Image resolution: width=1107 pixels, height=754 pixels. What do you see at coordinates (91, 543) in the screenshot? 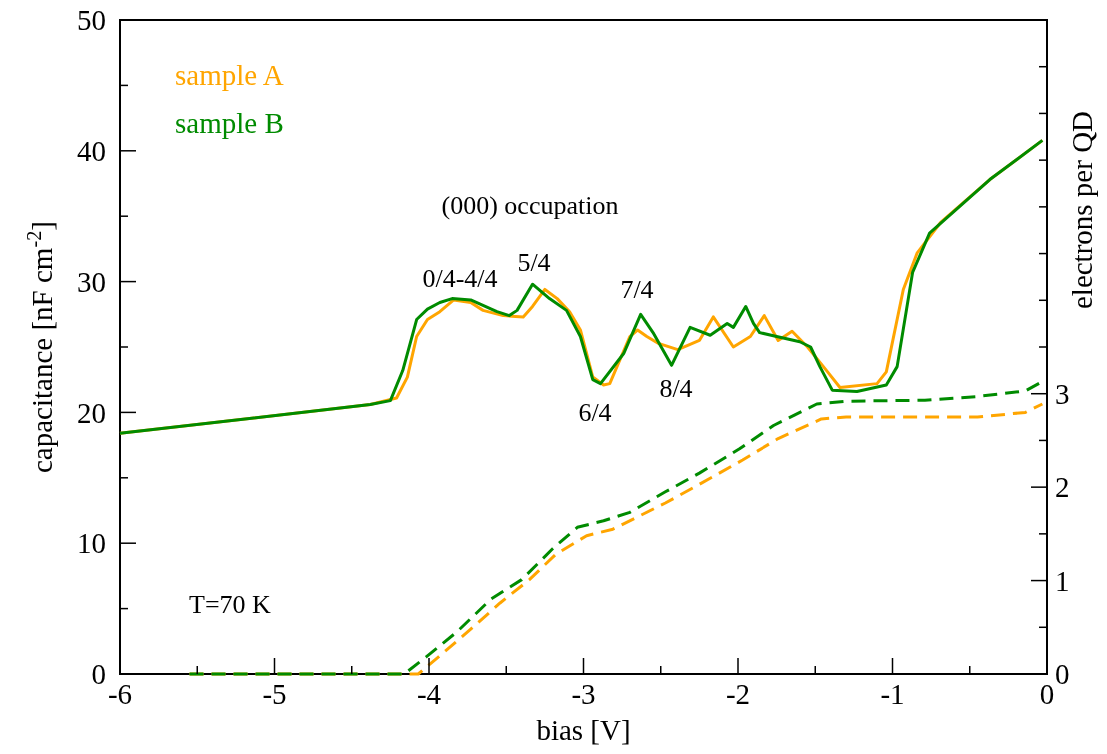
I see `y-tick-label: 10` at bounding box center [91, 543].